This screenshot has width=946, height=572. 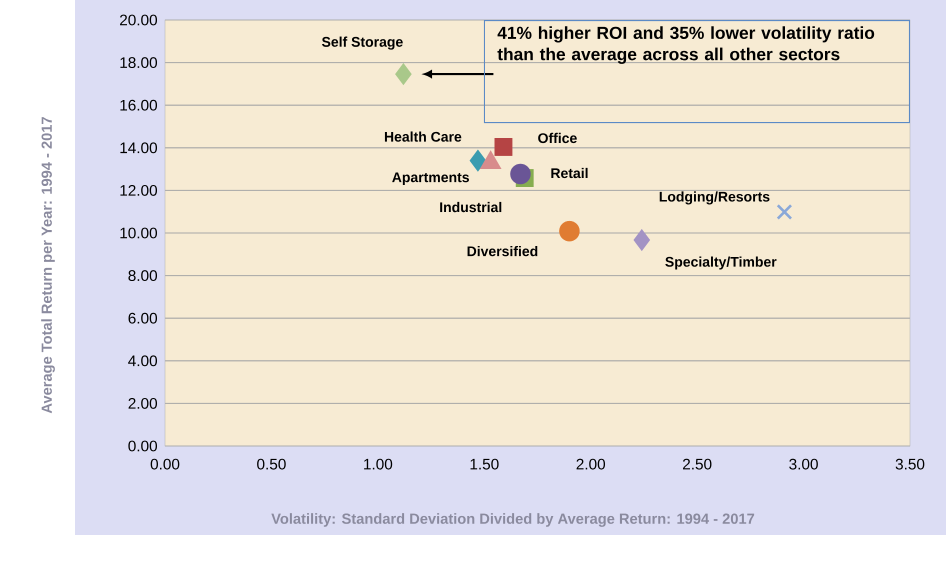 What do you see at coordinates (139, 62) in the screenshot?
I see `y-tick-label: 18.00` at bounding box center [139, 62].